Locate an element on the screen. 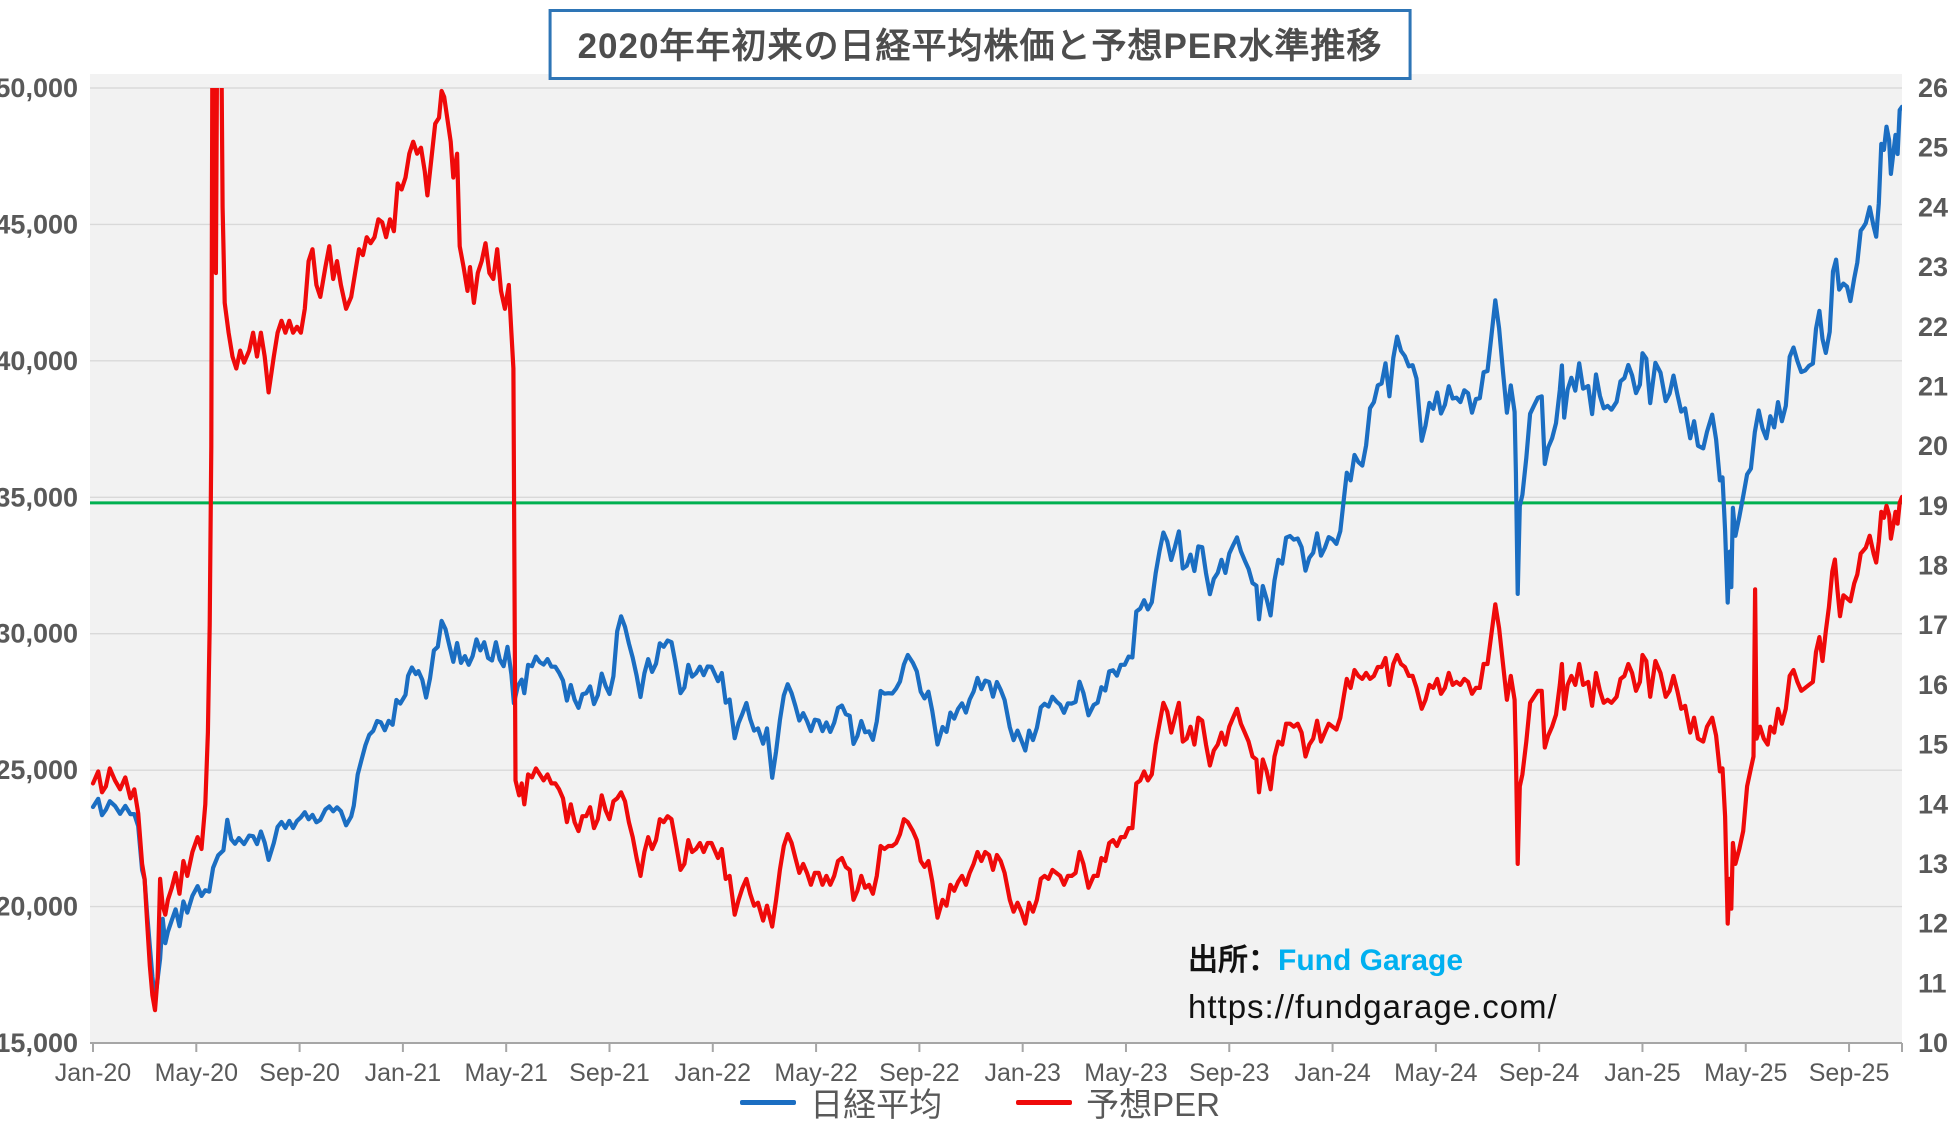  svg-text: Sep-23 is located at coordinates (1229, 1073).